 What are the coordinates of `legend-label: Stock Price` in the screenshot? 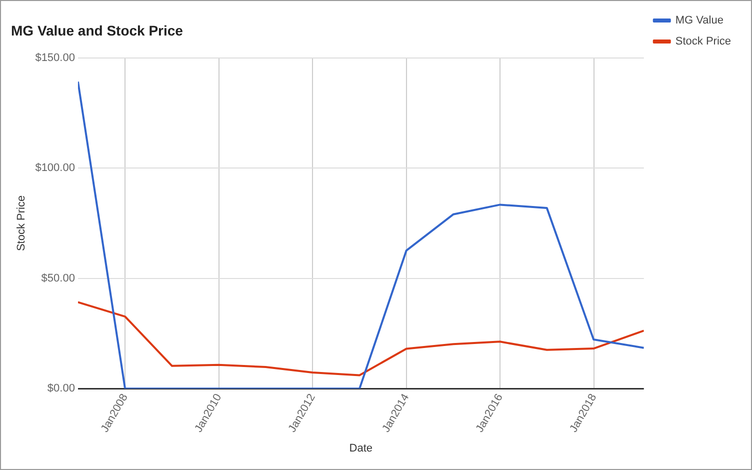 It's located at (703, 42).